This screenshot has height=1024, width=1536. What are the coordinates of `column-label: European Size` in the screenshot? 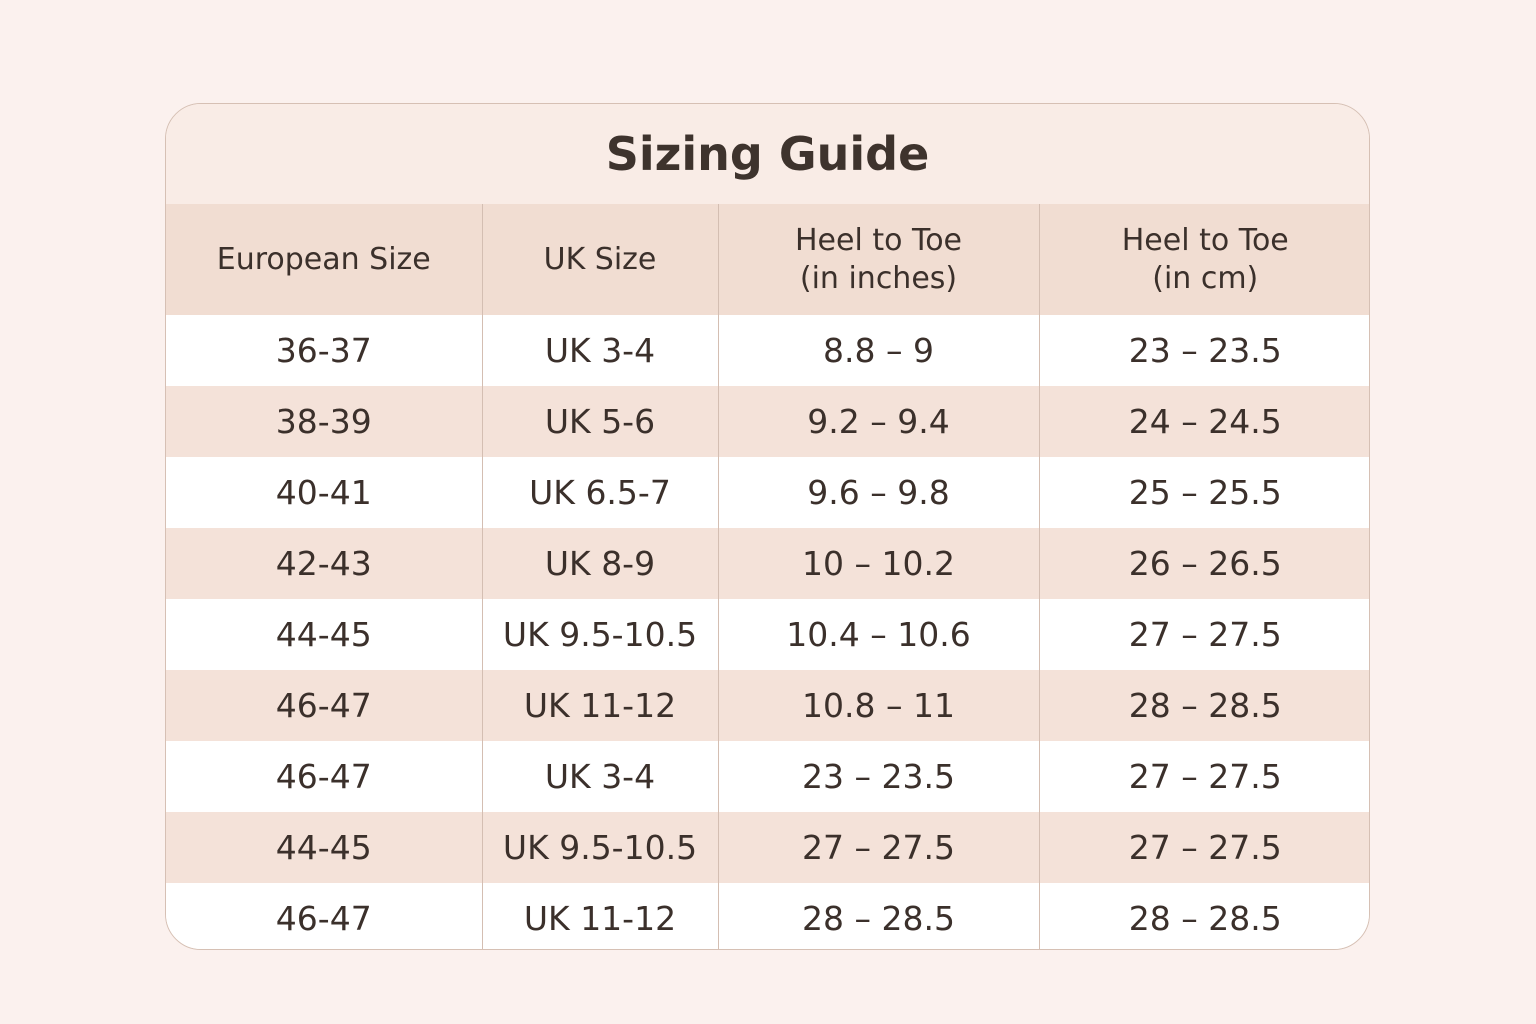 It's located at (323, 259).